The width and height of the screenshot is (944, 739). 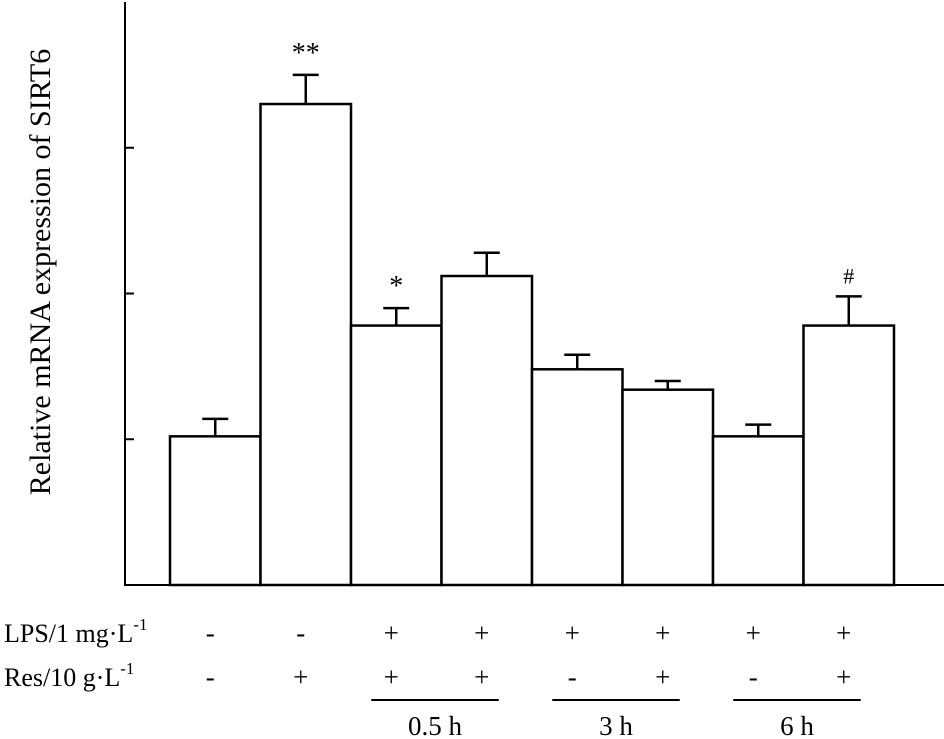 What do you see at coordinates (797, 725) in the screenshot?
I see `time-group-label: 6 h` at bounding box center [797, 725].